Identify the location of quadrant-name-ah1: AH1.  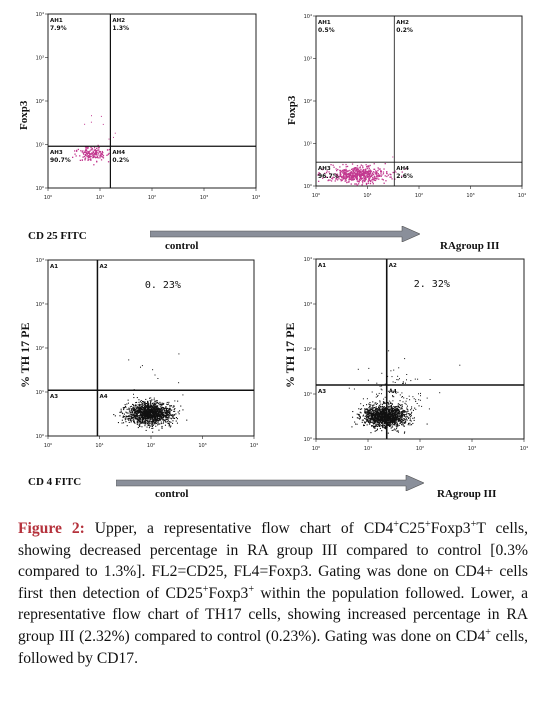
(324, 23).